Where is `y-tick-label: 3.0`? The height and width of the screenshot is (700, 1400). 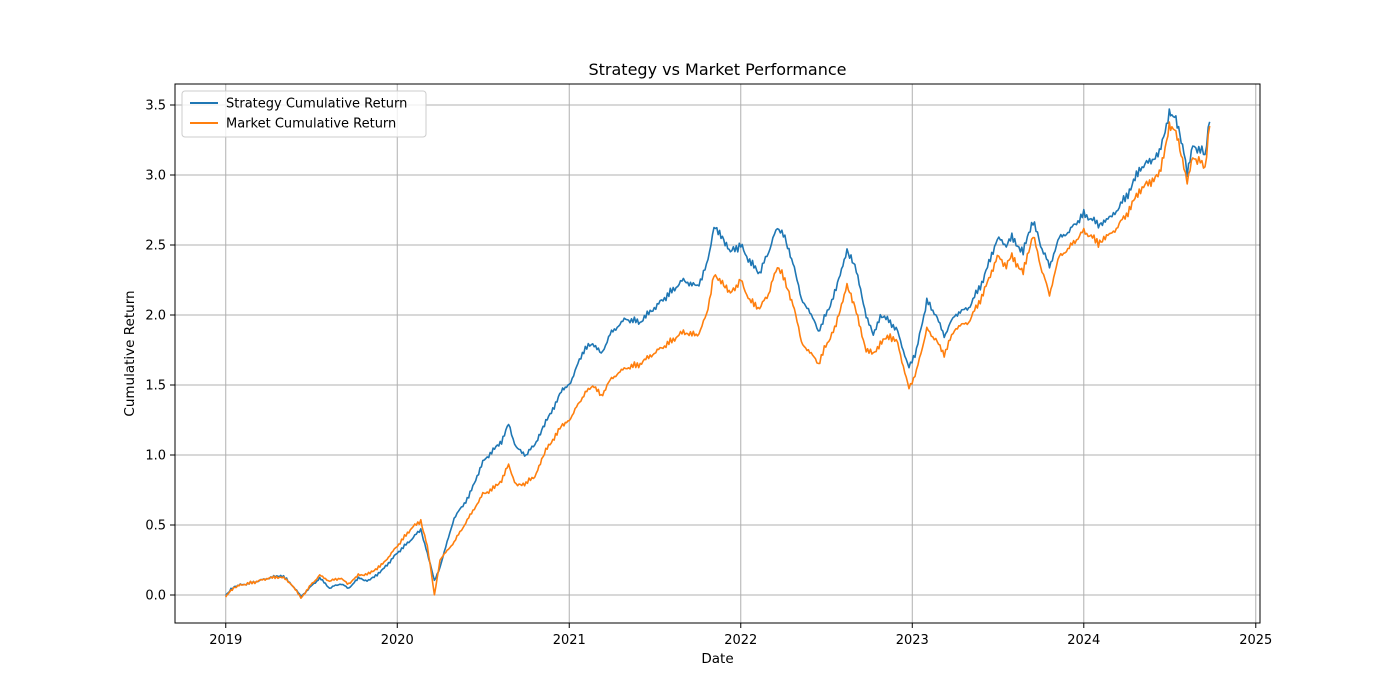
y-tick-label: 3.0 is located at coordinates (155, 176).